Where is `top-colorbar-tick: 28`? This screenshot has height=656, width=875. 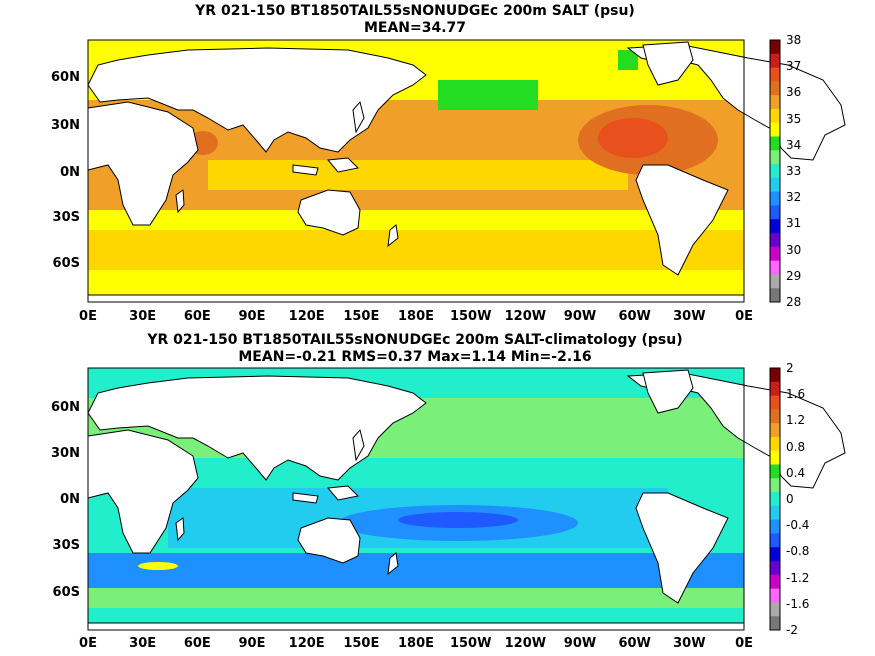
top-colorbar-tick: 28 is located at coordinates (794, 302).